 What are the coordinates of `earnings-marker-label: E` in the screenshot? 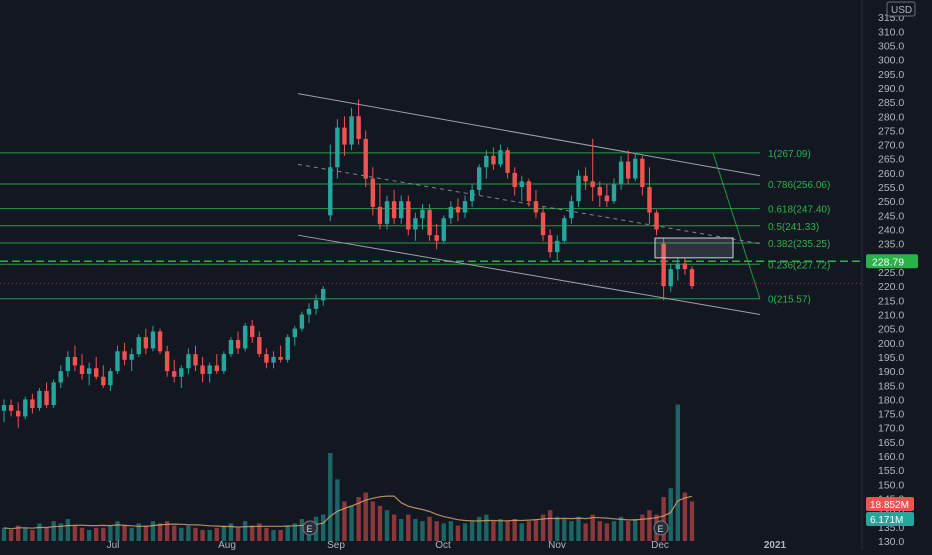 It's located at (661, 529).